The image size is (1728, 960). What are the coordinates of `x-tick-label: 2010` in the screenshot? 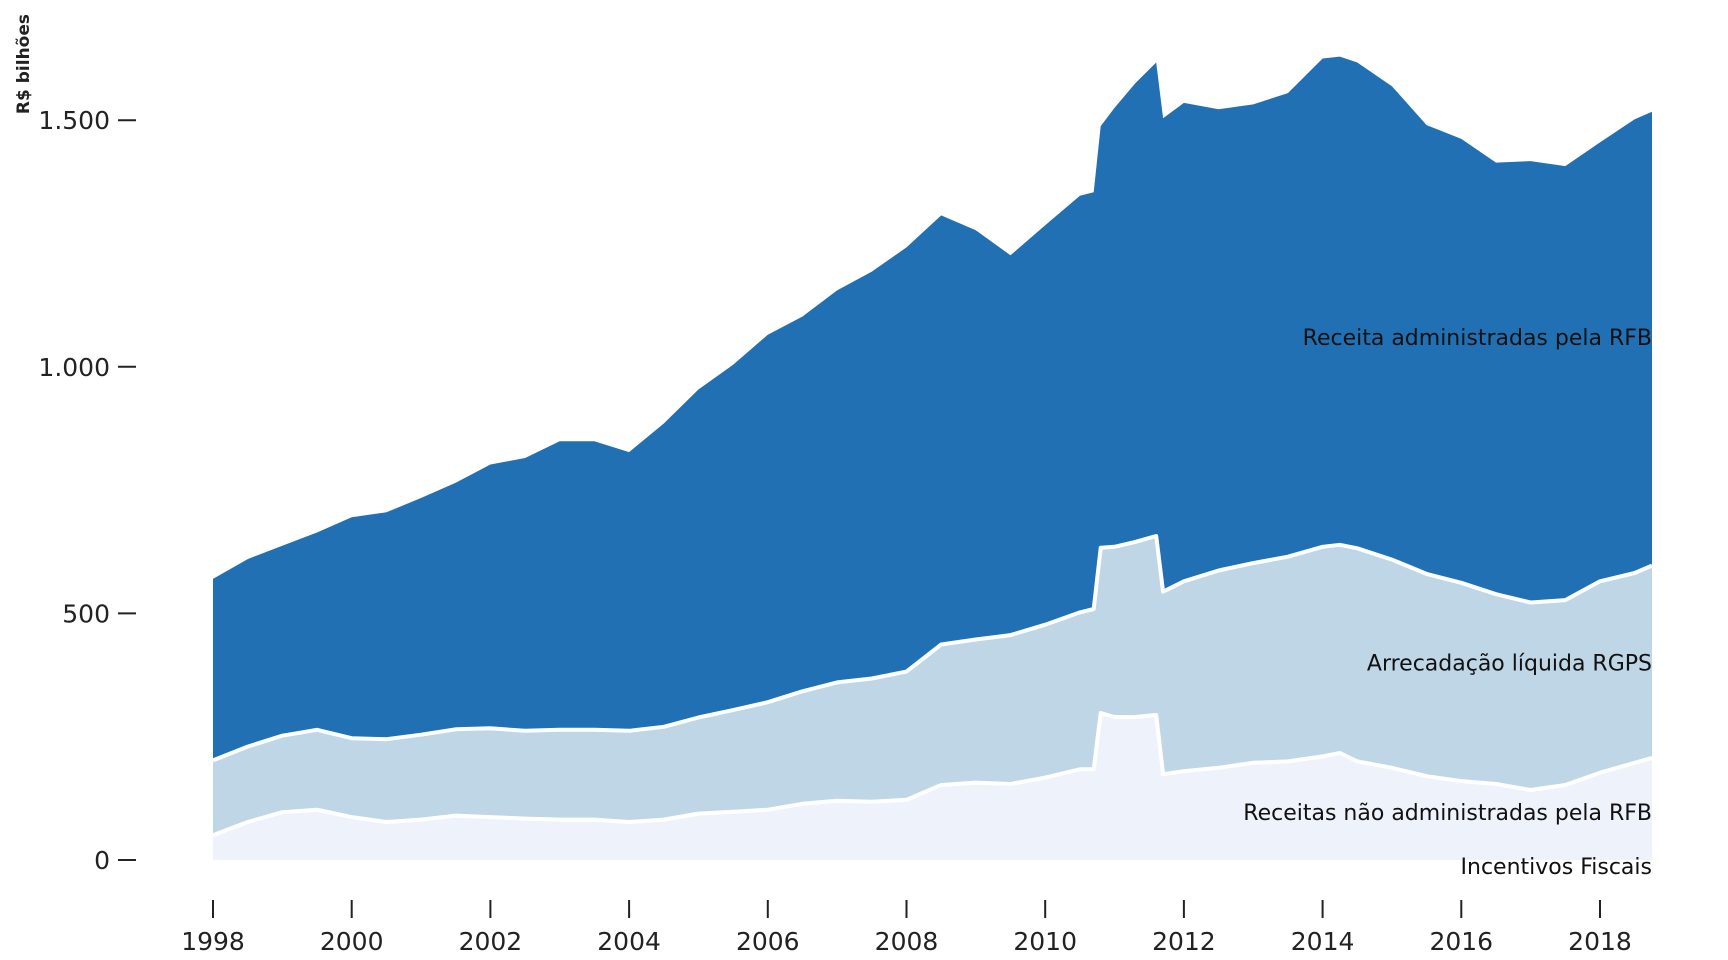 It's located at (1045, 941).